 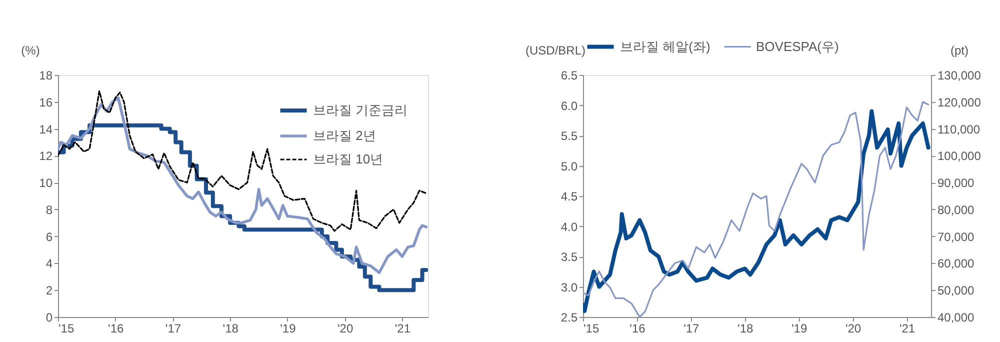 I want to click on y2-tick-label: 110,000, so click(x=959, y=129).